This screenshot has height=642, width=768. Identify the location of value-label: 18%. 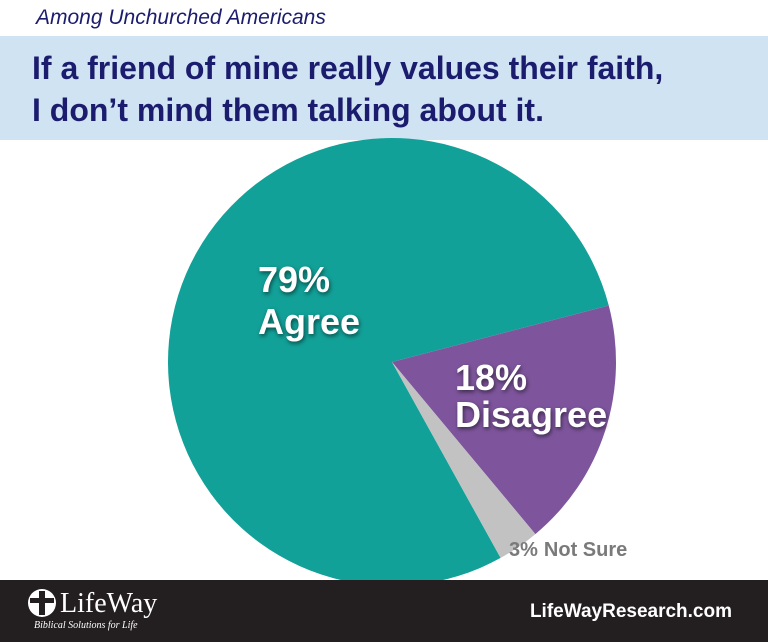
(491, 377).